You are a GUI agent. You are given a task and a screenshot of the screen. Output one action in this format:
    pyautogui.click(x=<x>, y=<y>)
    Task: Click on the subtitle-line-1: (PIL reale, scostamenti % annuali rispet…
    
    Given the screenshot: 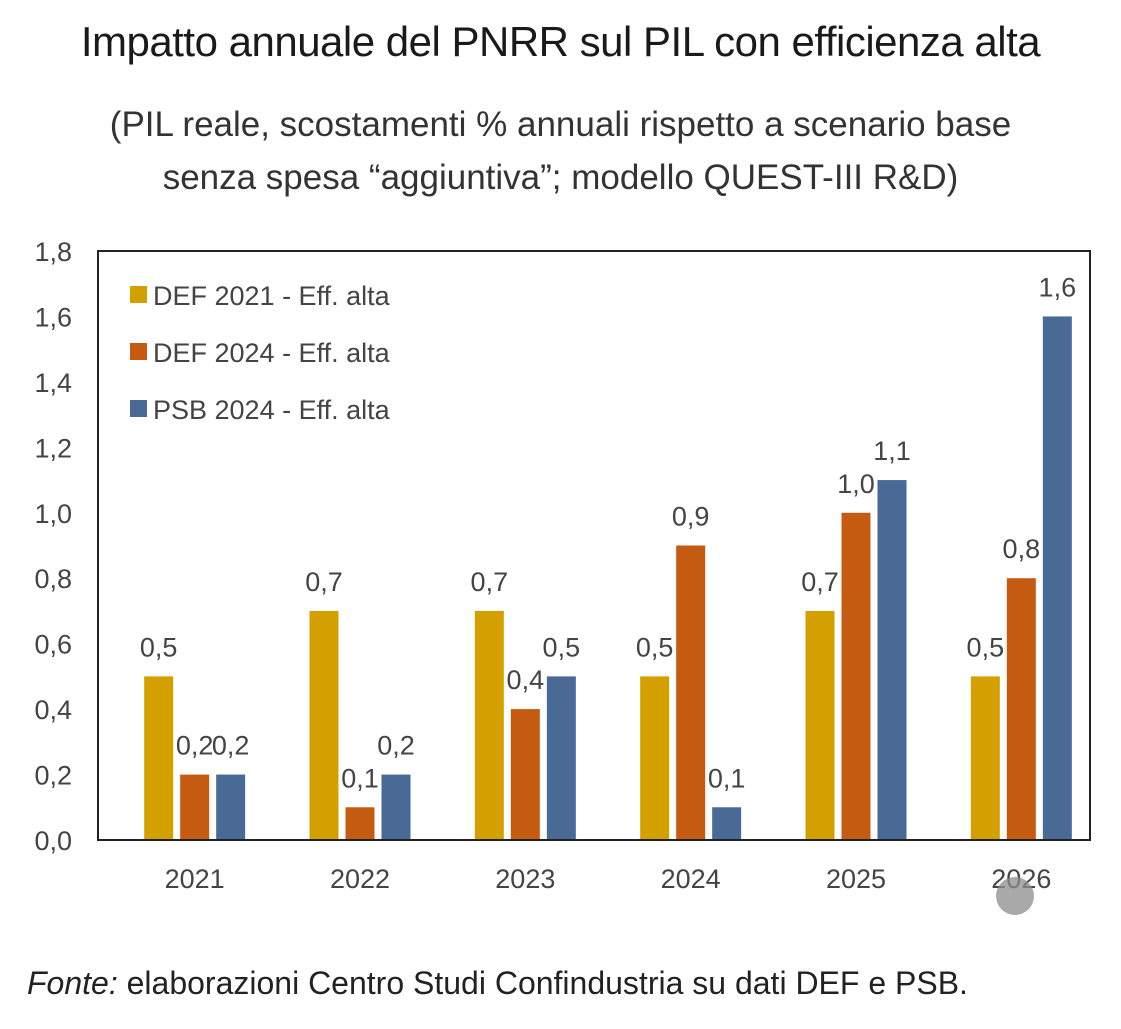 What is the action you would take?
    pyautogui.click(x=560, y=124)
    